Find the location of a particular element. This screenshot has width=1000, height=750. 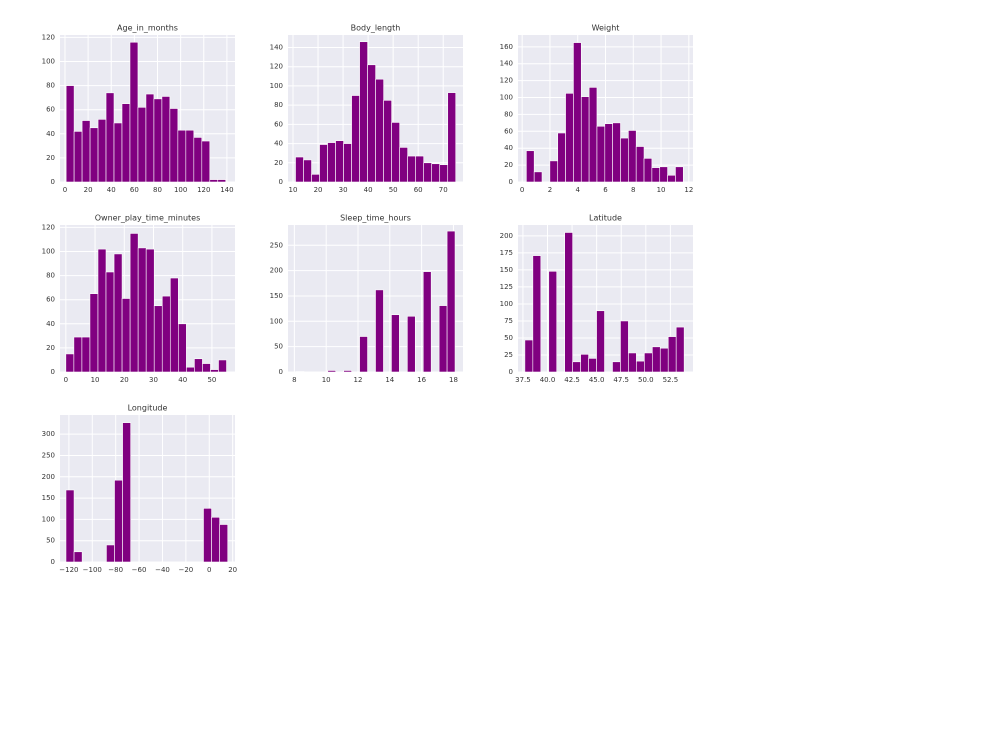

x-tick-label: 16 is located at coordinates (421, 380).